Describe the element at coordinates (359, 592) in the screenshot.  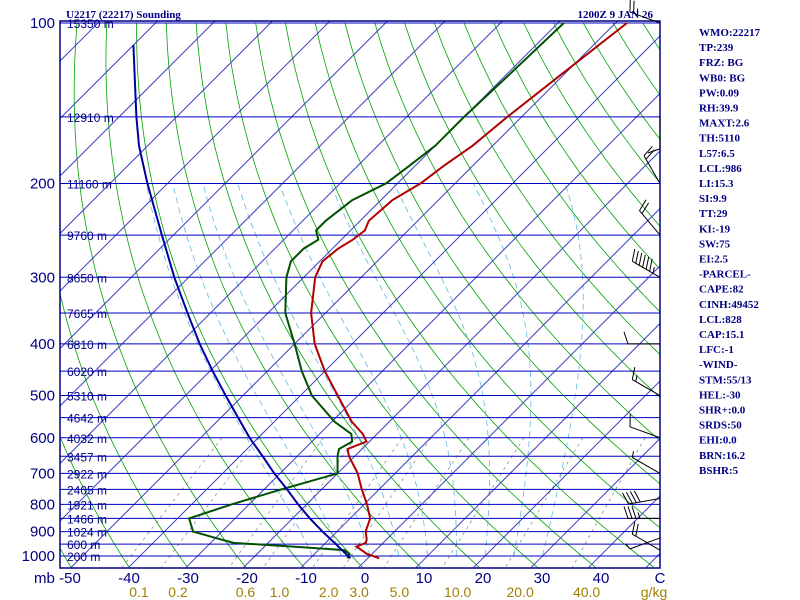
I see `mixing-ratio-label: 3.0` at that location.